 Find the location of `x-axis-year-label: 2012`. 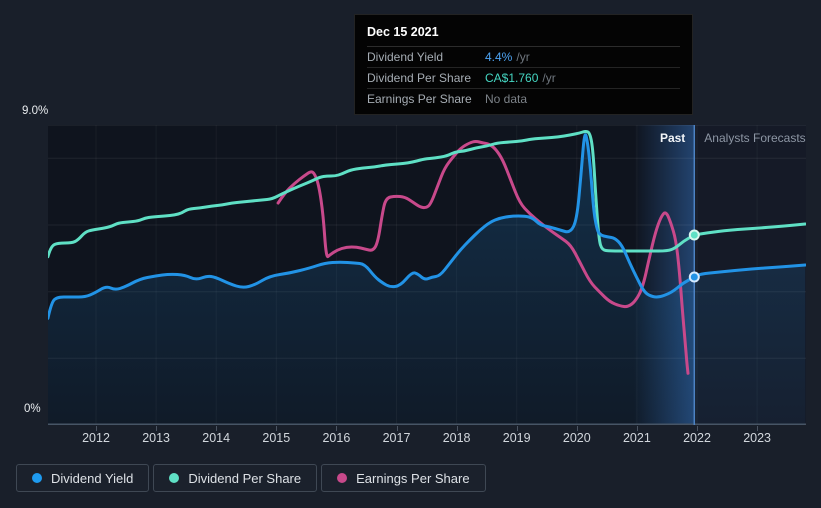

x-axis-year-label: 2012 is located at coordinates (96, 438).